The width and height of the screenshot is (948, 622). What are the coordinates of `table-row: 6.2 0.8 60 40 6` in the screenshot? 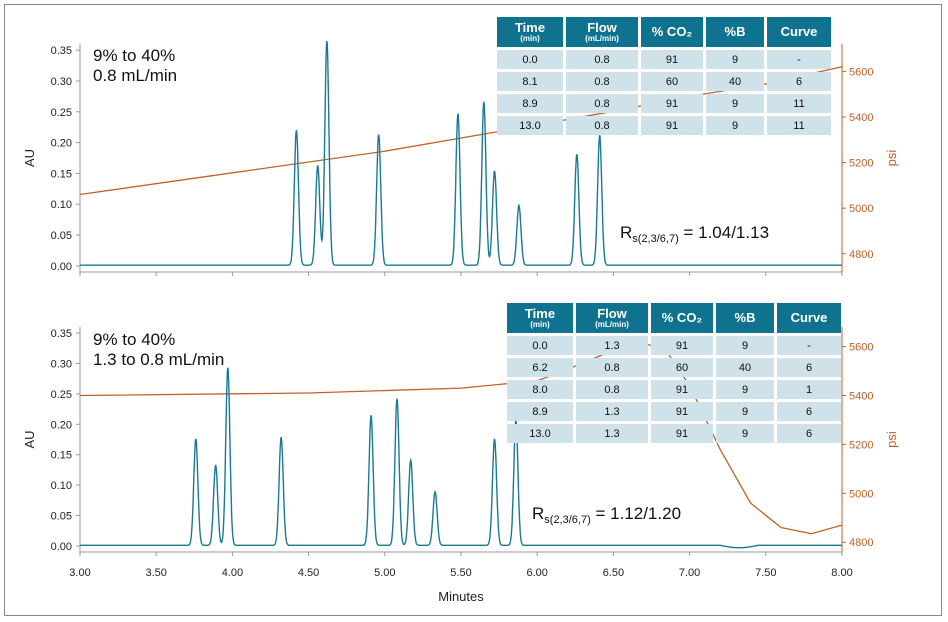 It's located at (674, 367).